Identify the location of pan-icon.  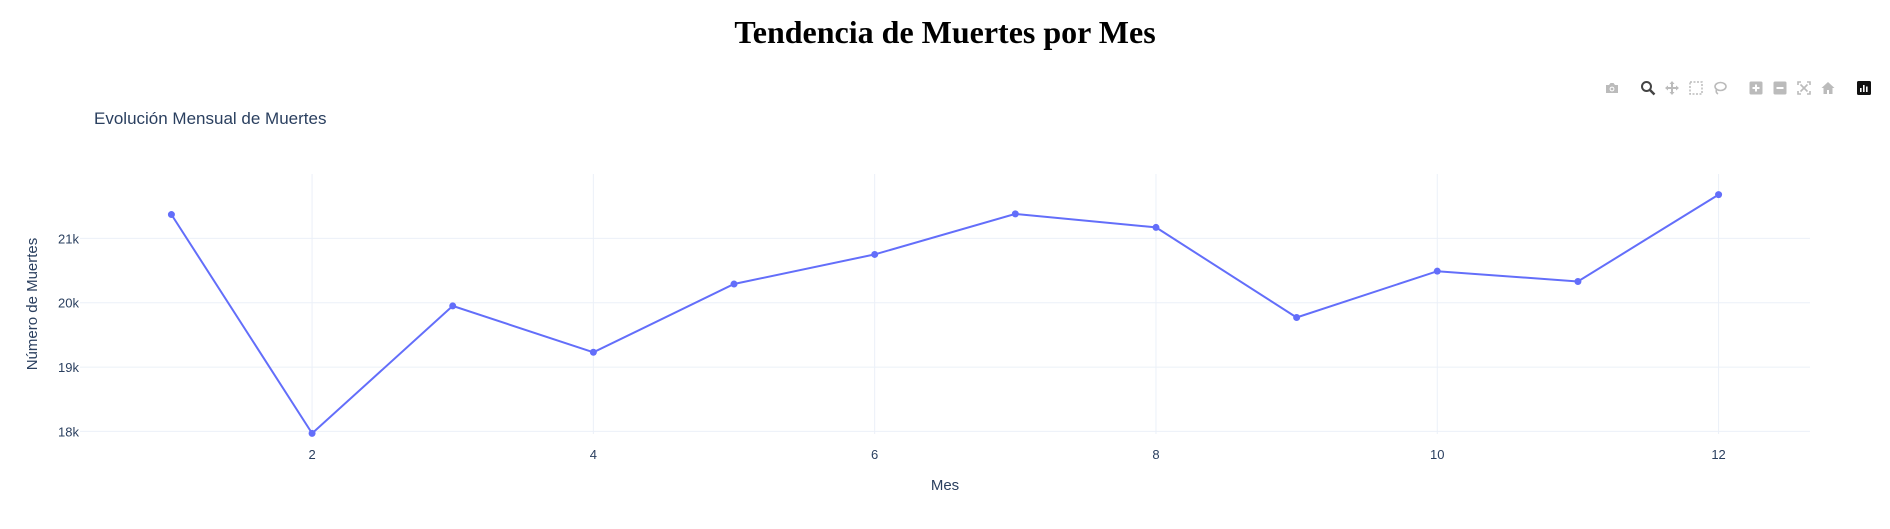
(1672, 88).